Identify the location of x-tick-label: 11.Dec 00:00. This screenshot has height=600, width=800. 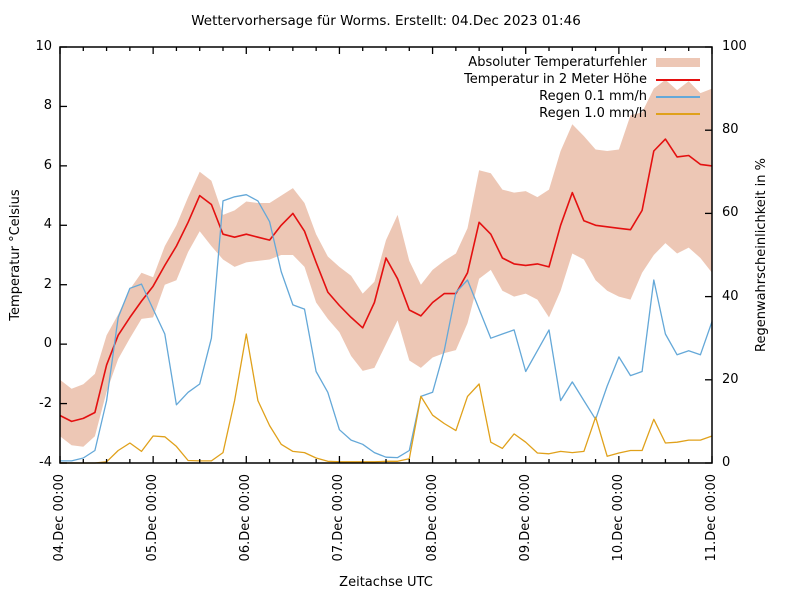
(711, 518).